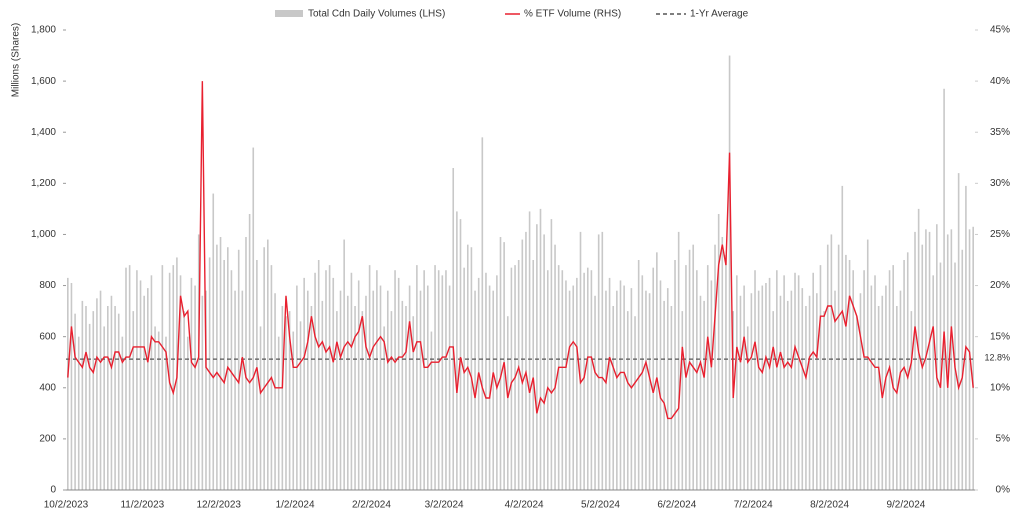 The width and height of the screenshot is (1020, 520). I want to click on y2-tick-label: 5%, so click(1003, 439).